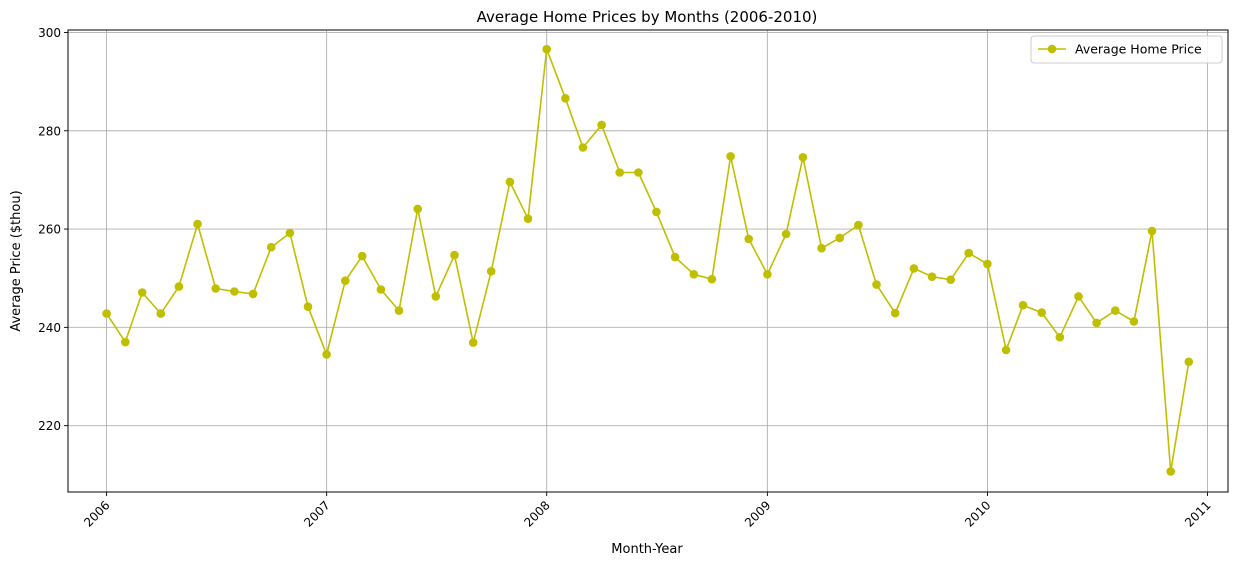  Describe the element at coordinates (49, 131) in the screenshot. I see `y-tick-label: 280` at that location.